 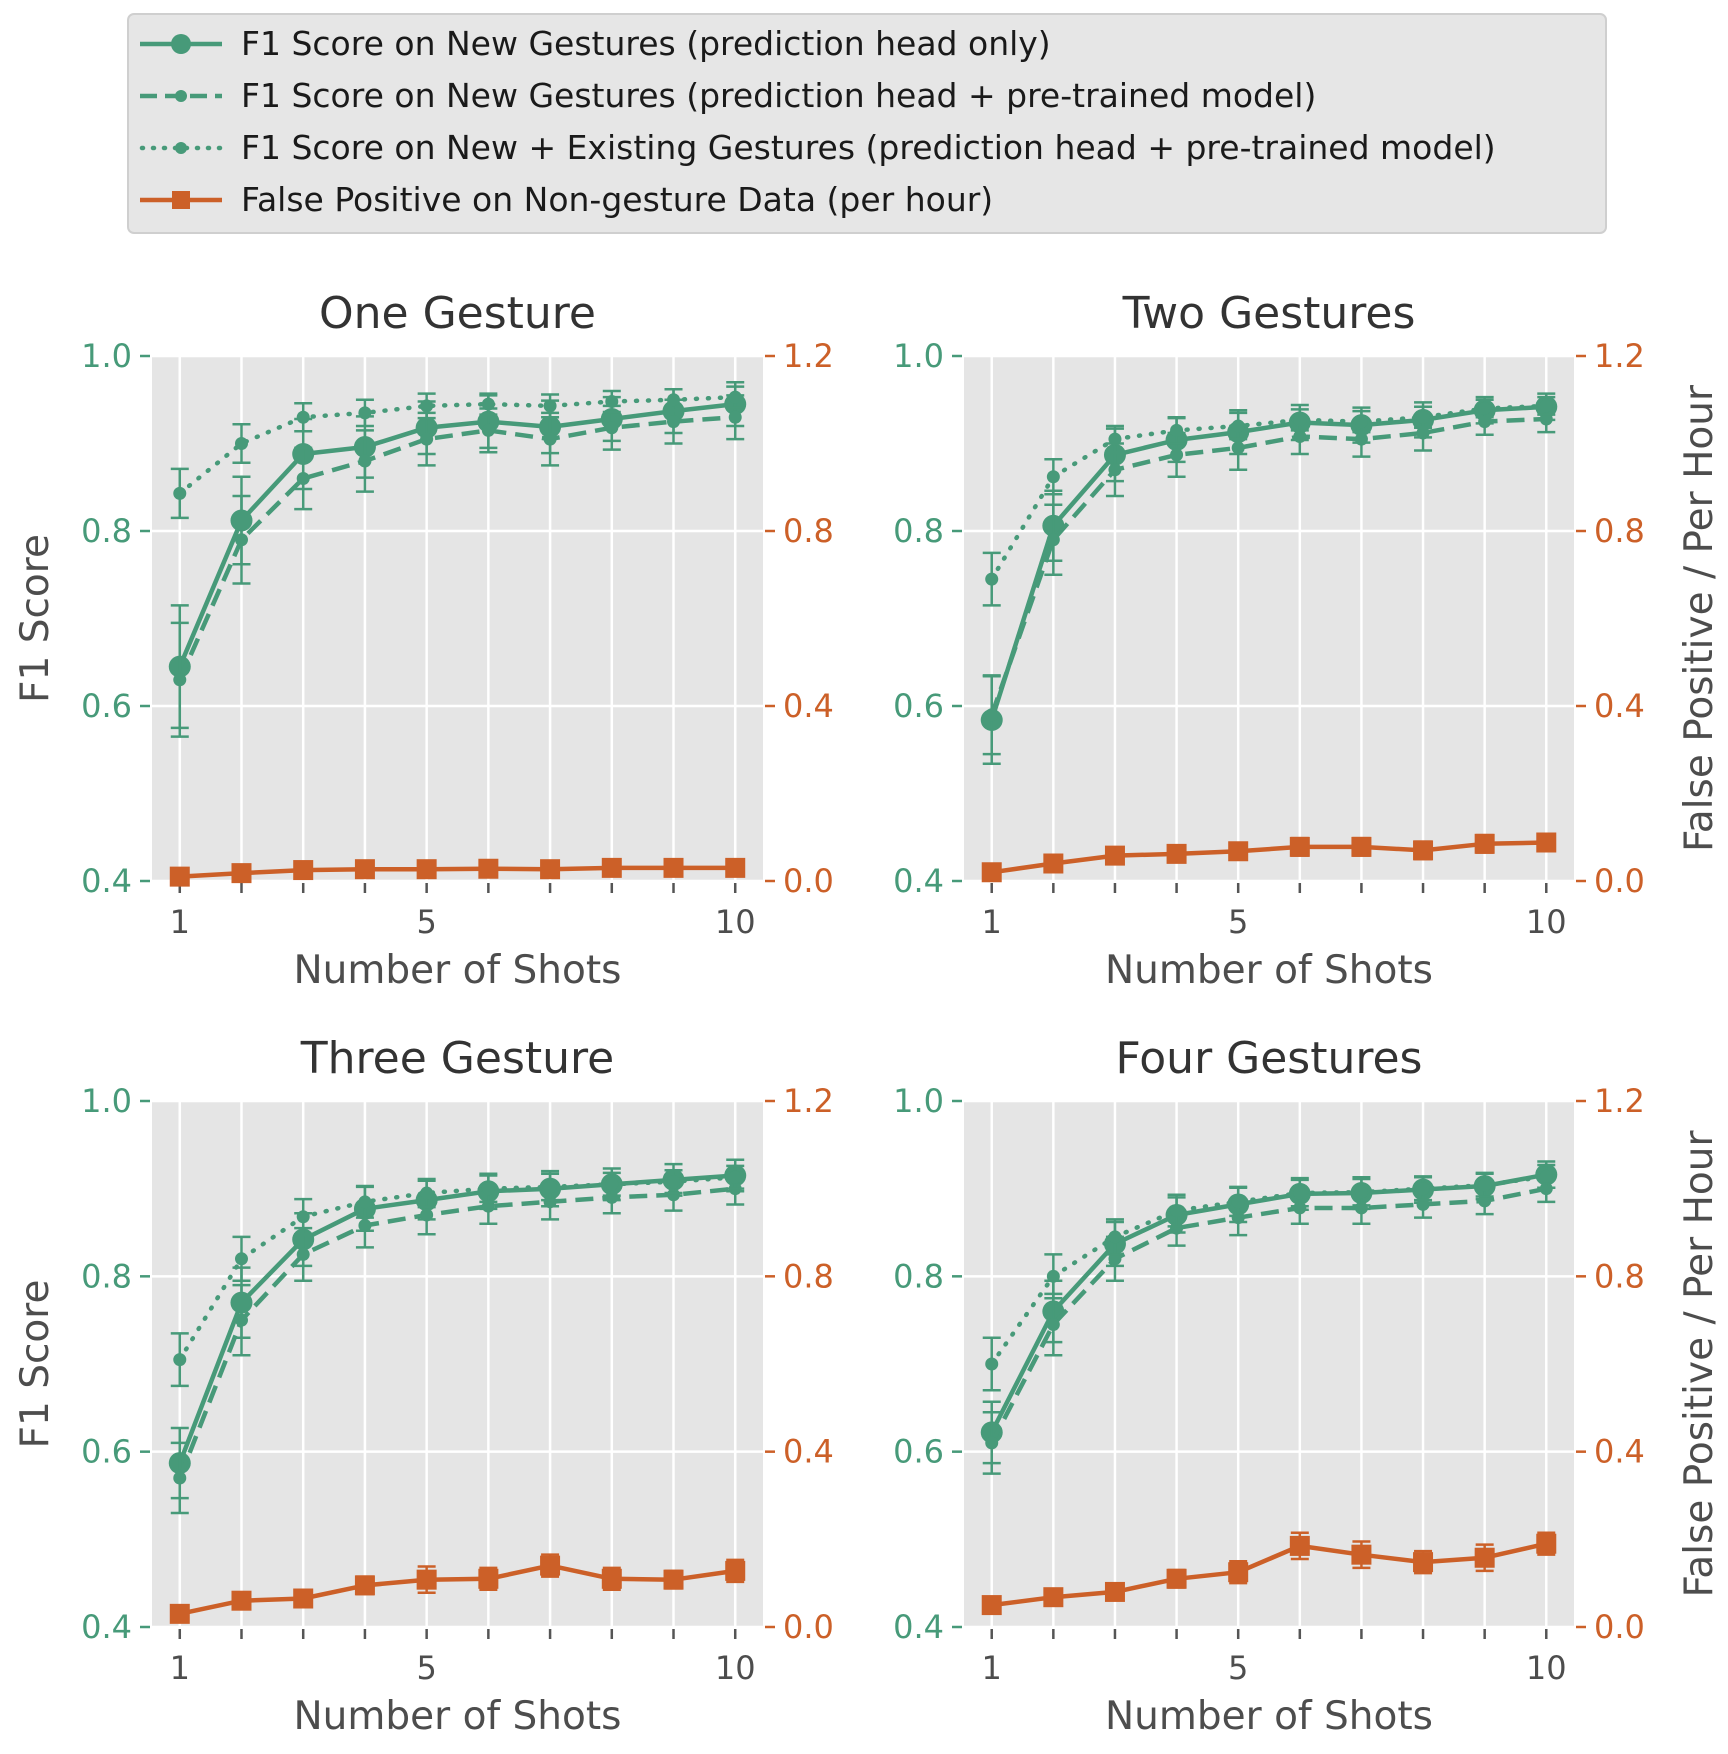 What do you see at coordinates (1269, 1058) in the screenshot?
I see `subplot-title: Four Gestures` at bounding box center [1269, 1058].